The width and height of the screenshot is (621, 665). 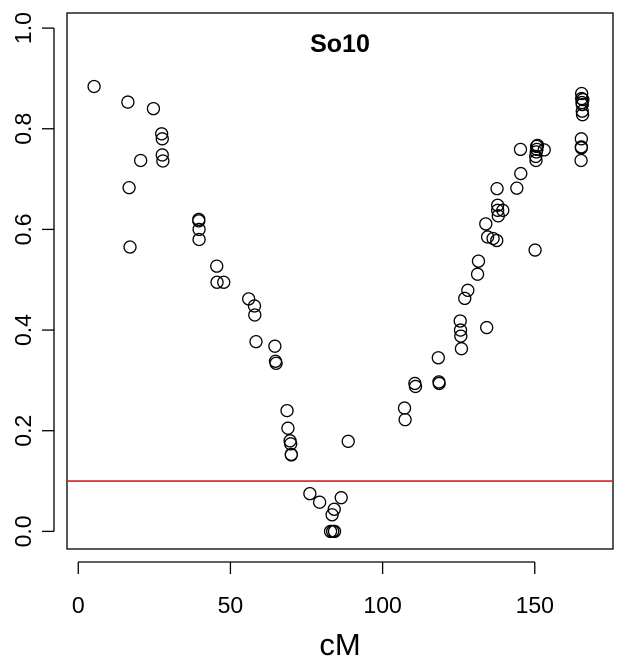 What do you see at coordinates (339, 644) in the screenshot?
I see `x-axis-label: cM` at bounding box center [339, 644].